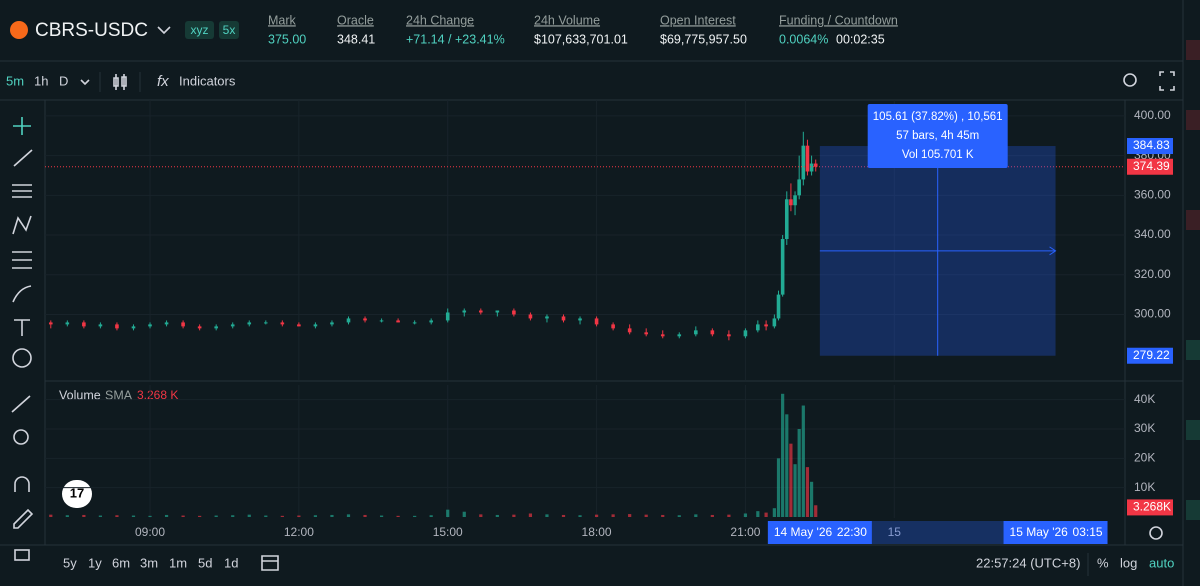 This screenshot has height=586, width=1200. I want to click on interval: 5m, so click(15, 80).